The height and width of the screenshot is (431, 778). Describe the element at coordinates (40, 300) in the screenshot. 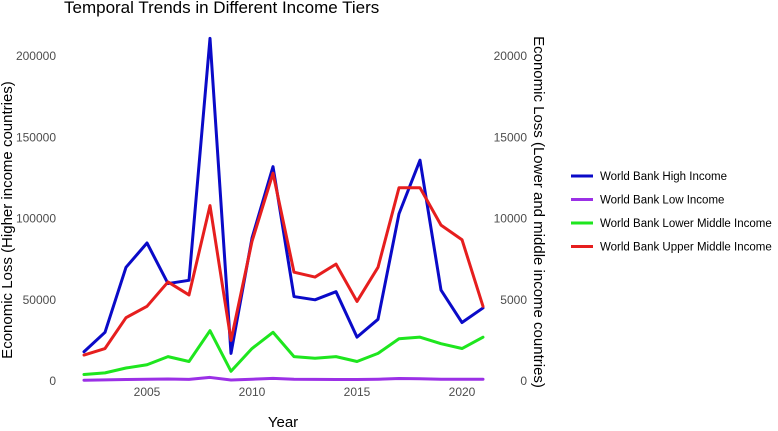

I see `y-left-tick-label: 50000` at that location.